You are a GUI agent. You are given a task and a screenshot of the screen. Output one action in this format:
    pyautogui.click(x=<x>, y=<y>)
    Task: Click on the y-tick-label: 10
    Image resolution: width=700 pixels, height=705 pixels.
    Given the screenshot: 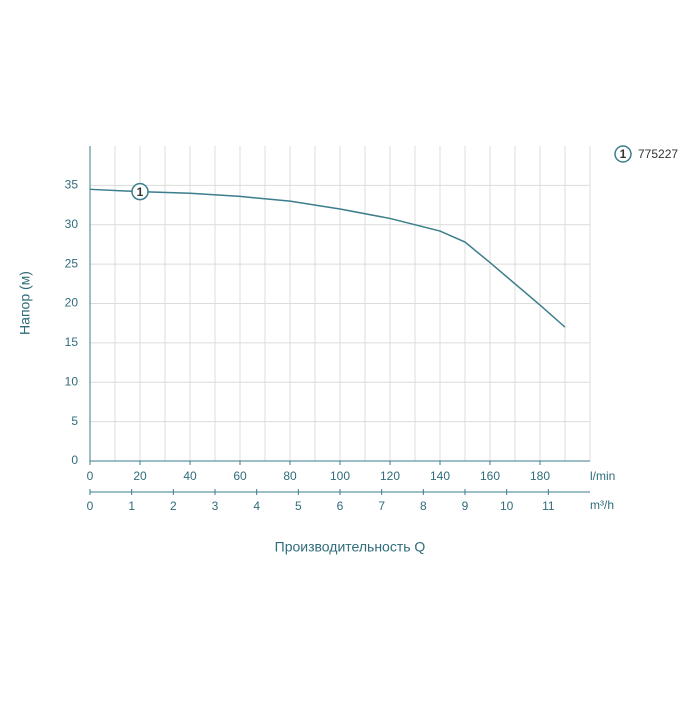 What is the action you would take?
    pyautogui.click(x=72, y=381)
    